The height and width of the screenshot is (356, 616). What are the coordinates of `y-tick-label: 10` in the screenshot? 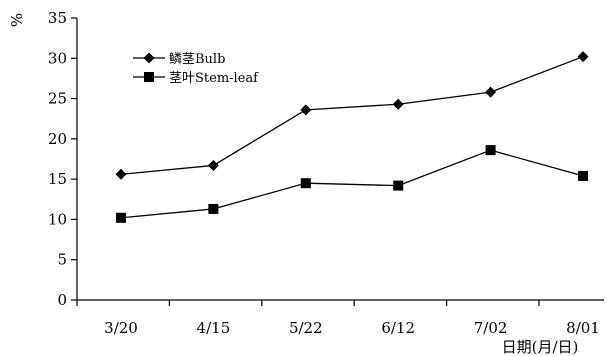 It's located at (57, 219).